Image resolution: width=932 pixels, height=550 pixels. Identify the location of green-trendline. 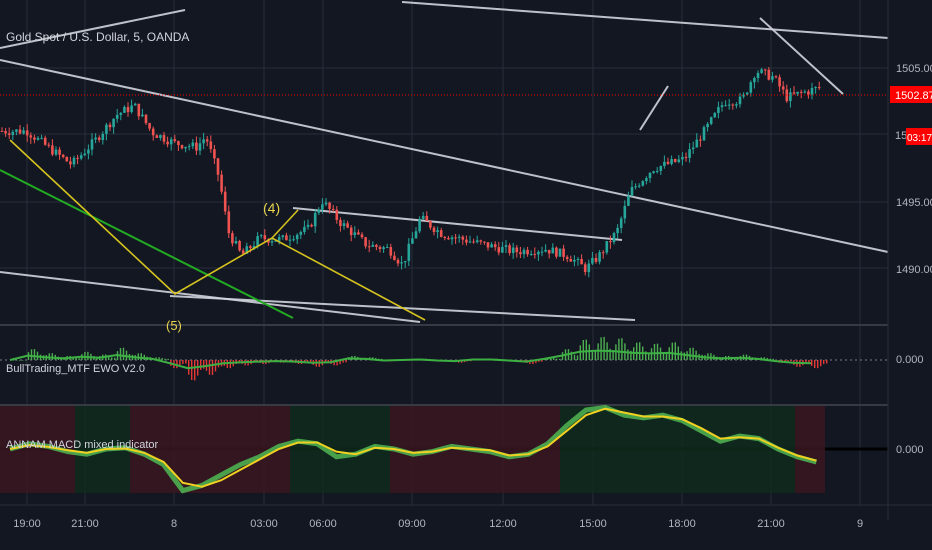
(147, 244).